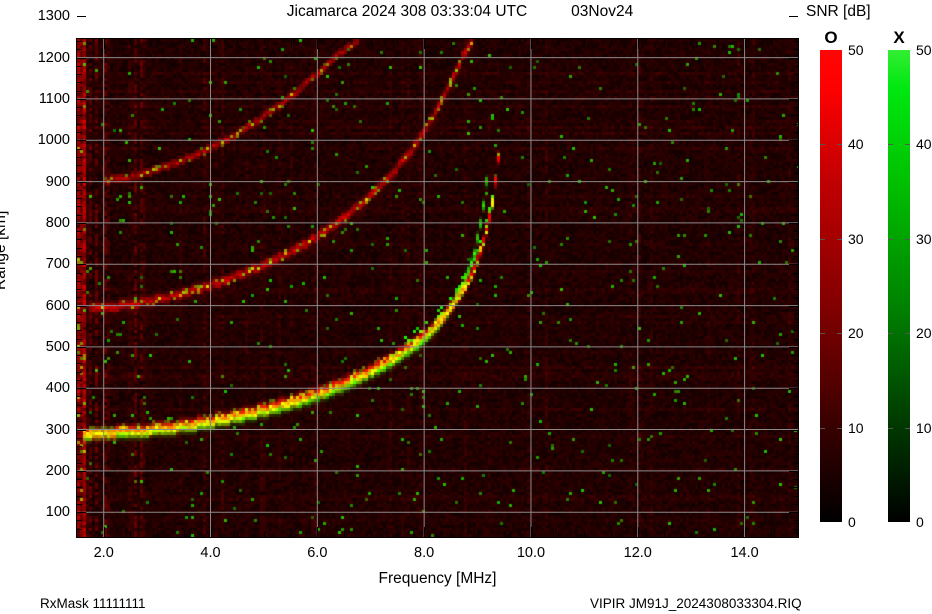  What do you see at coordinates (744, 553) in the screenshot?
I see `x-axis-tick-label: 14.0` at bounding box center [744, 553].